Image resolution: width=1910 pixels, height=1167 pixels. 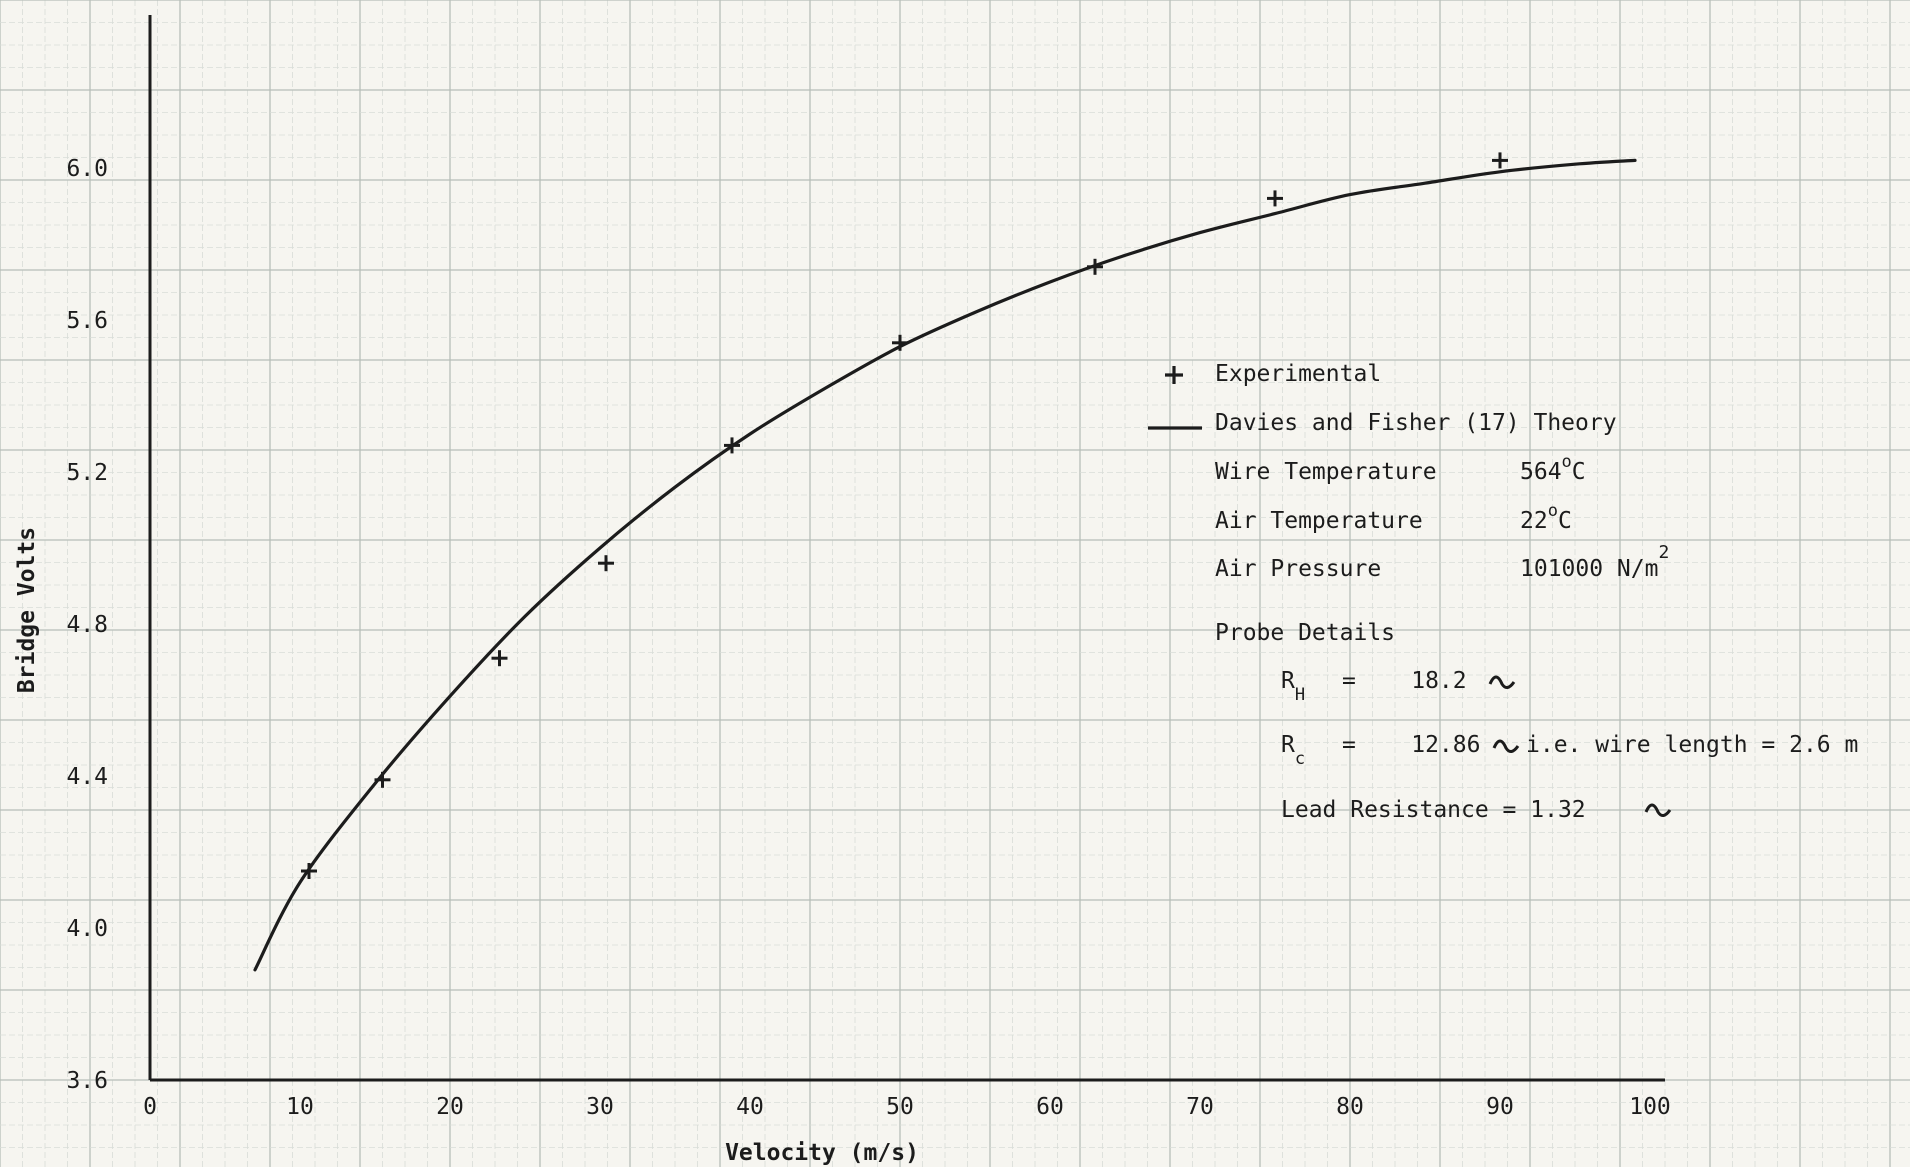 What do you see at coordinates (1293, 750) in the screenshot?
I see `rc-symbol: Rc` at bounding box center [1293, 750].